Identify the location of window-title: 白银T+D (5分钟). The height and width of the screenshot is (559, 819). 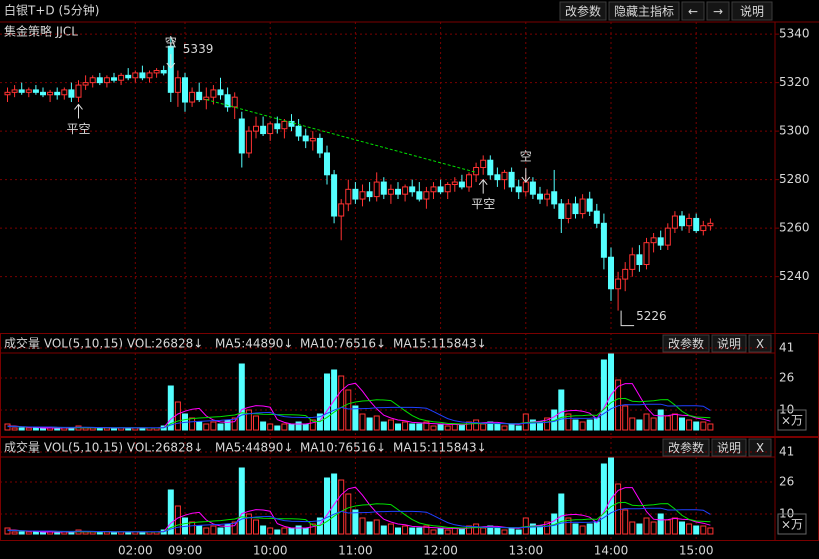
(51, 10).